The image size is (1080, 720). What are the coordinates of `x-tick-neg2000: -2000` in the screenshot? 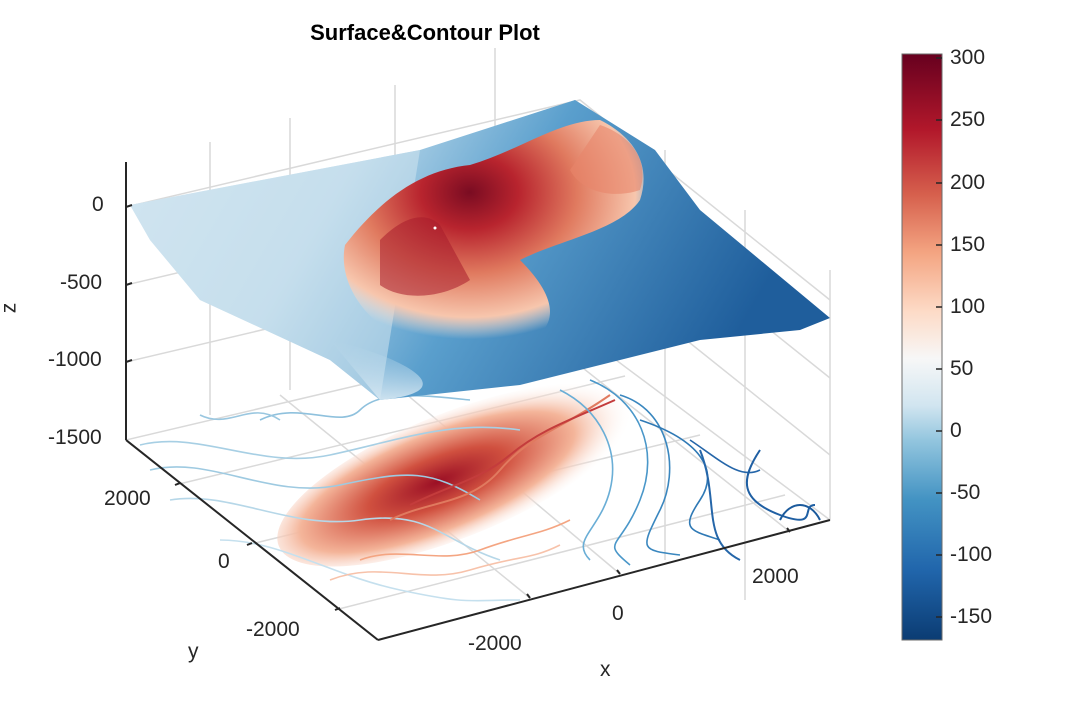 It's located at (495, 643).